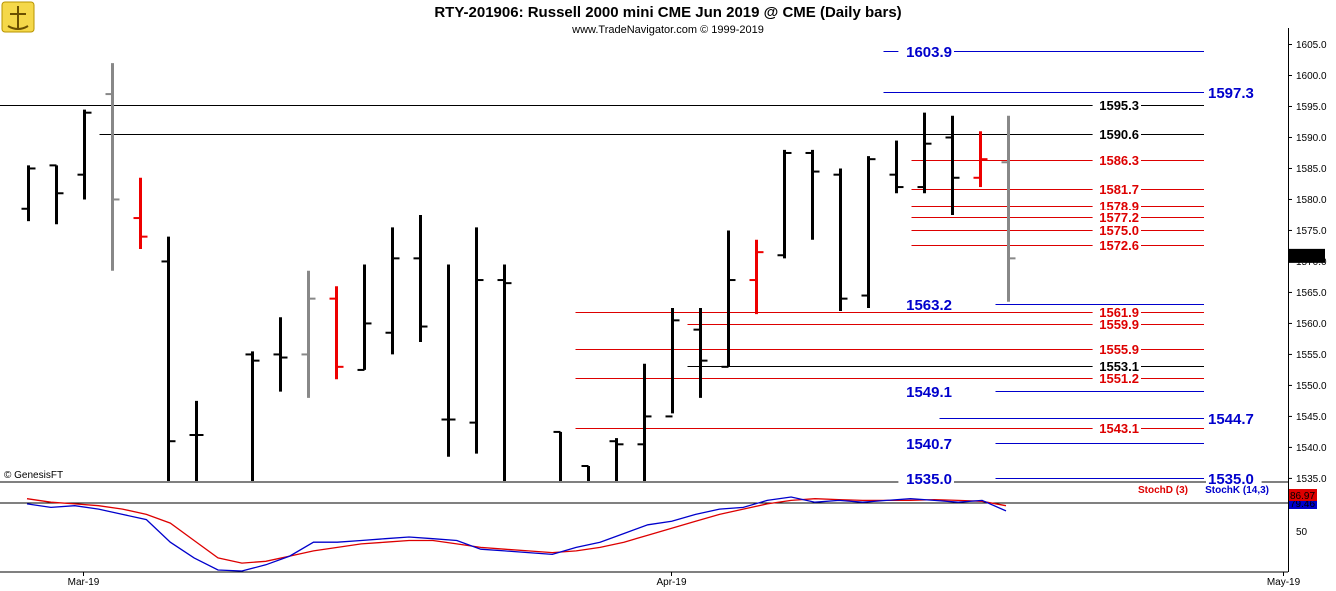 The width and height of the screenshot is (1336, 591). I want to click on last-price-label: 1570.9, so click(1306, 256).